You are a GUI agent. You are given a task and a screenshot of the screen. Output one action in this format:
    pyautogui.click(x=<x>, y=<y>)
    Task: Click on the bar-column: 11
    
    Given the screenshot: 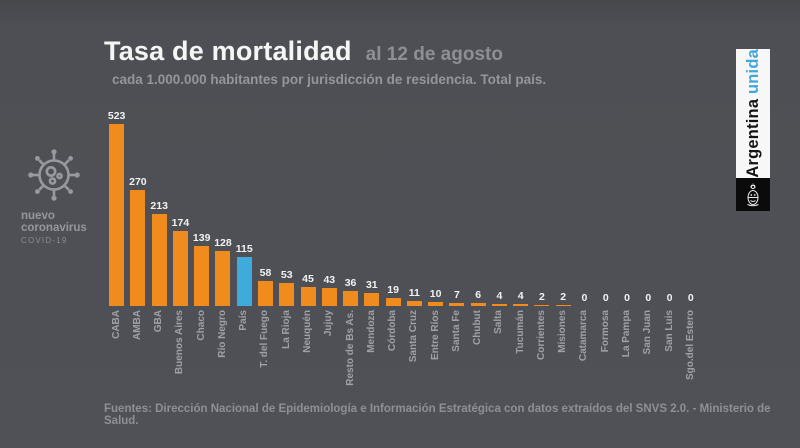 What is the action you would take?
    pyautogui.click(x=414, y=201)
    